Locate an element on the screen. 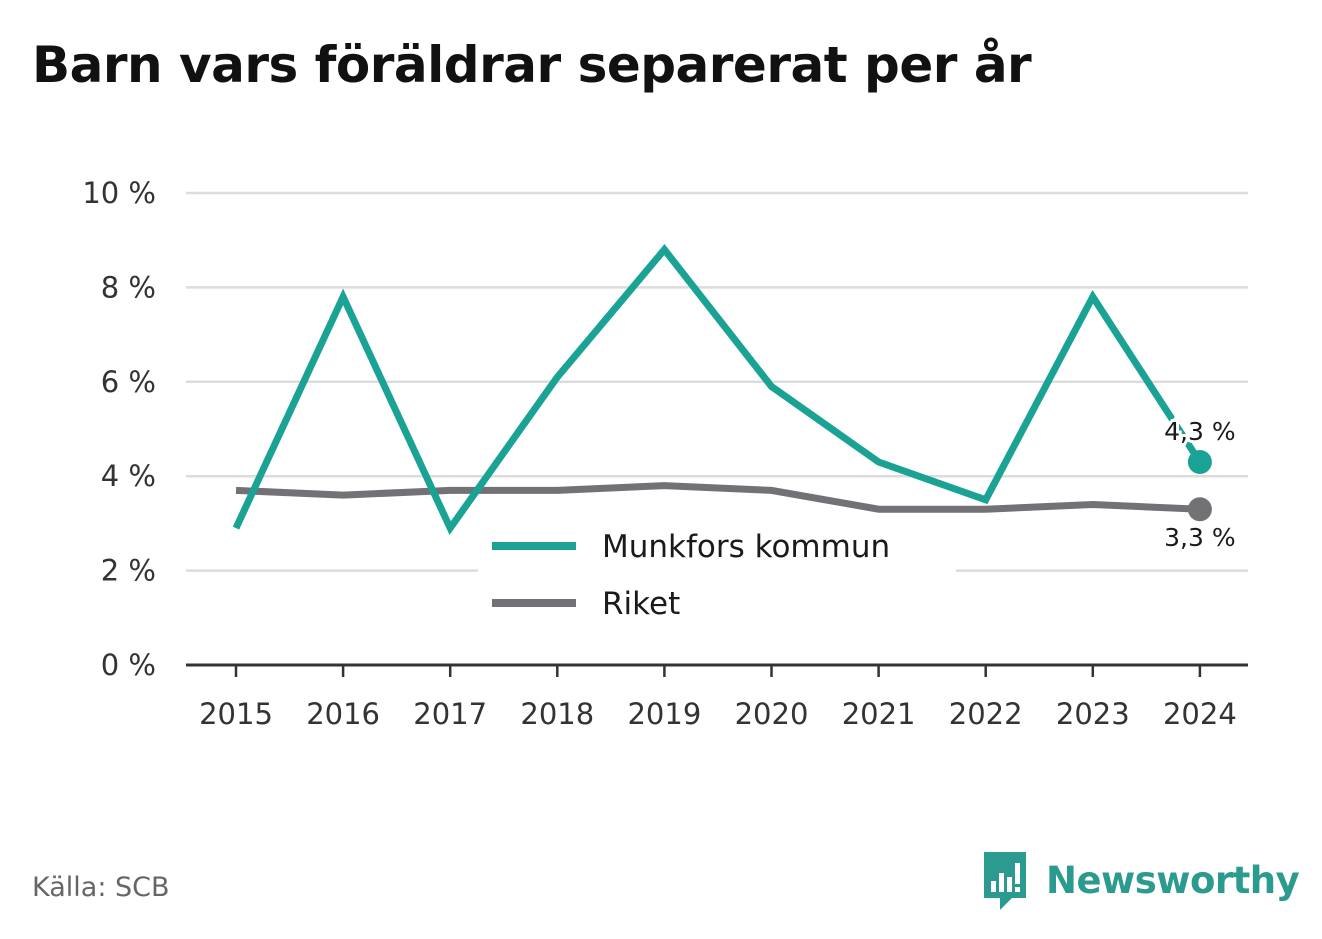 The height and width of the screenshot is (939, 1322). x-tick-label: 2020 is located at coordinates (772, 714).